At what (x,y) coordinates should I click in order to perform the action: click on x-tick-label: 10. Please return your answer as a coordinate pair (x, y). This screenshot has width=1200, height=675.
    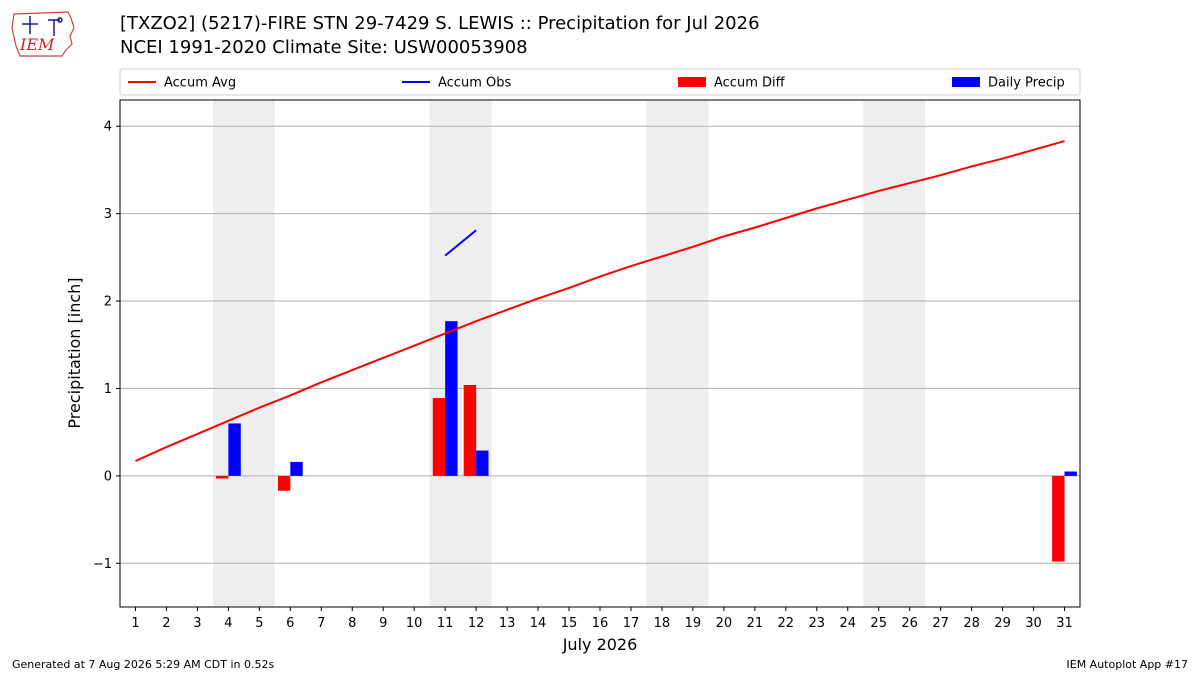
    Looking at the image, I should click on (414, 623).